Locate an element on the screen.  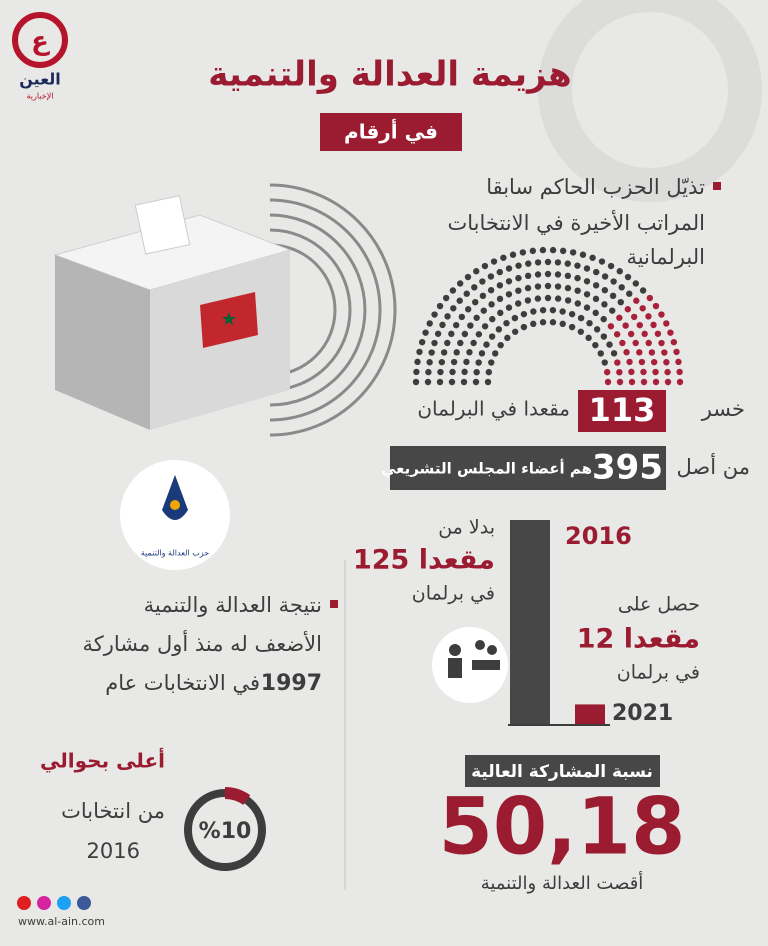
lost-seats: 113 is located at coordinates (622, 410).